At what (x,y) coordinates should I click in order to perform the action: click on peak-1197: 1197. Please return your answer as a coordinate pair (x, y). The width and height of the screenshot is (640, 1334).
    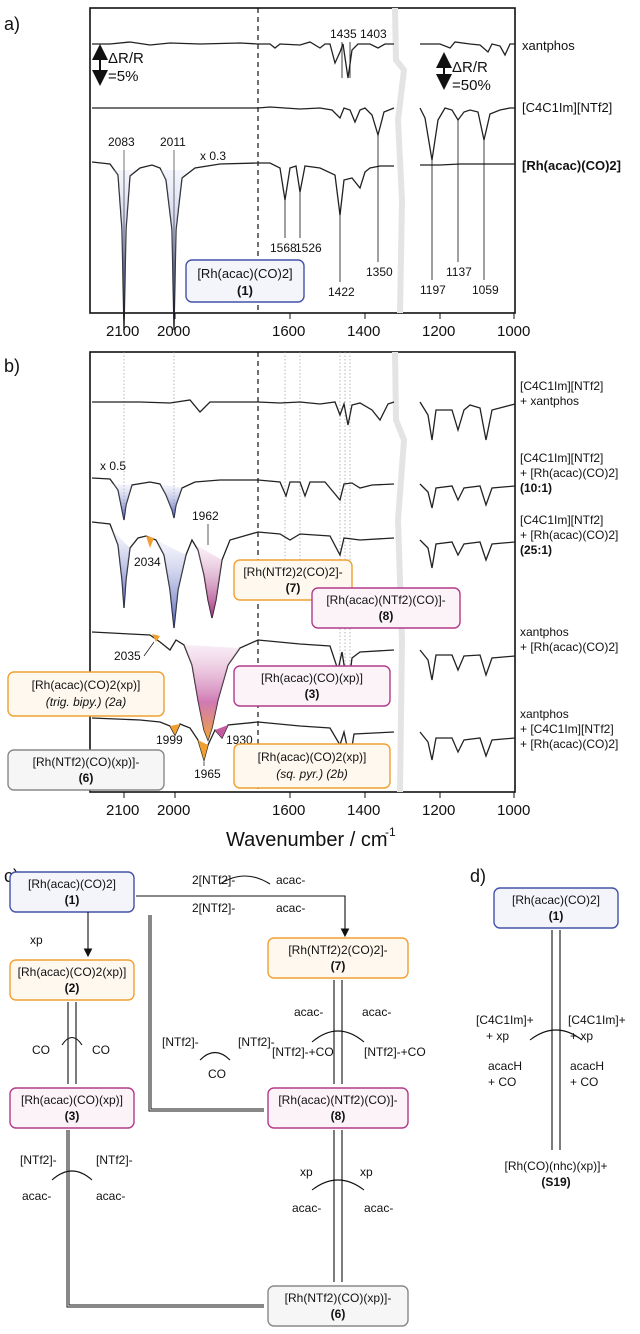
    Looking at the image, I should click on (433, 290).